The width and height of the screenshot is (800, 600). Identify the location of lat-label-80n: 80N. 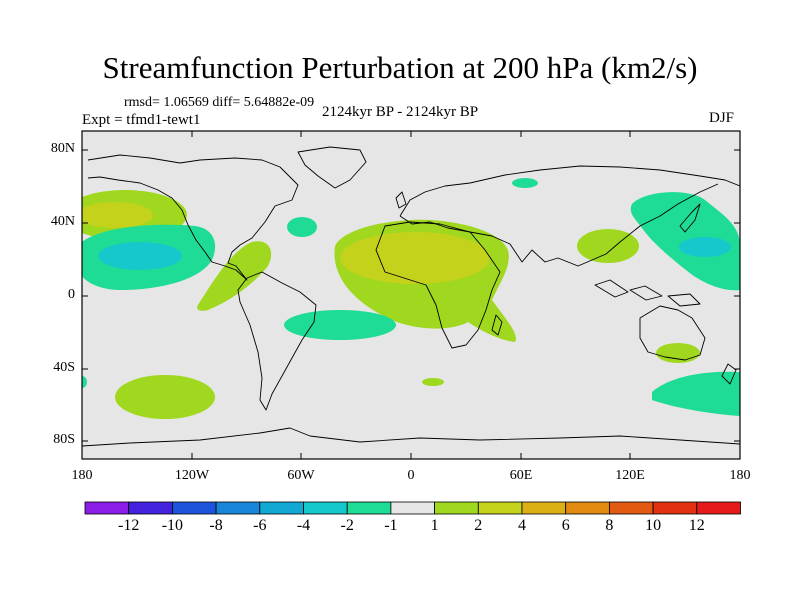
(62, 148).